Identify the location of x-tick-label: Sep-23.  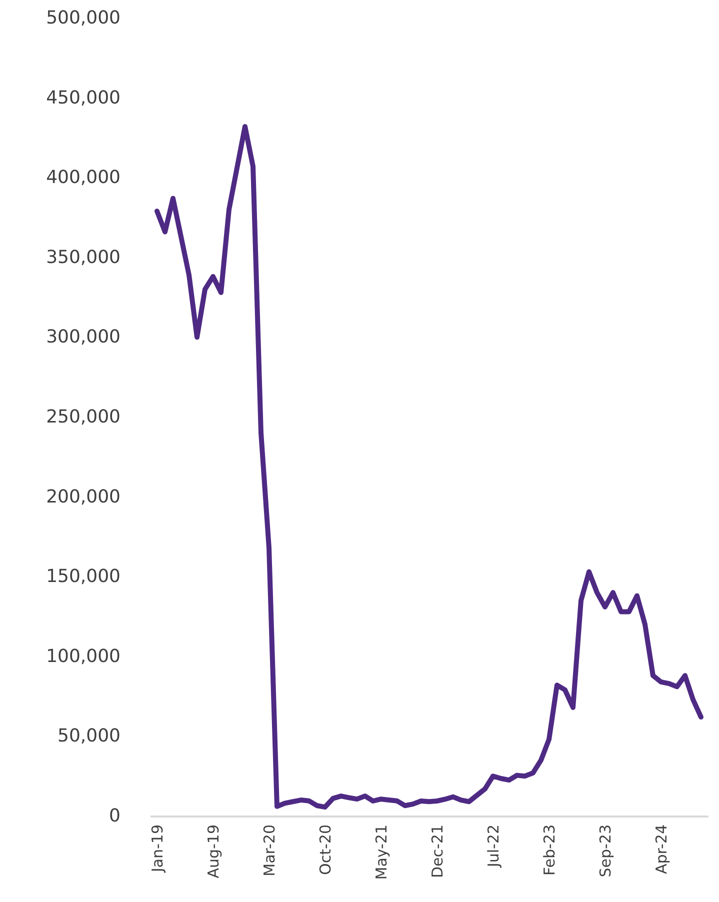
(605, 851).